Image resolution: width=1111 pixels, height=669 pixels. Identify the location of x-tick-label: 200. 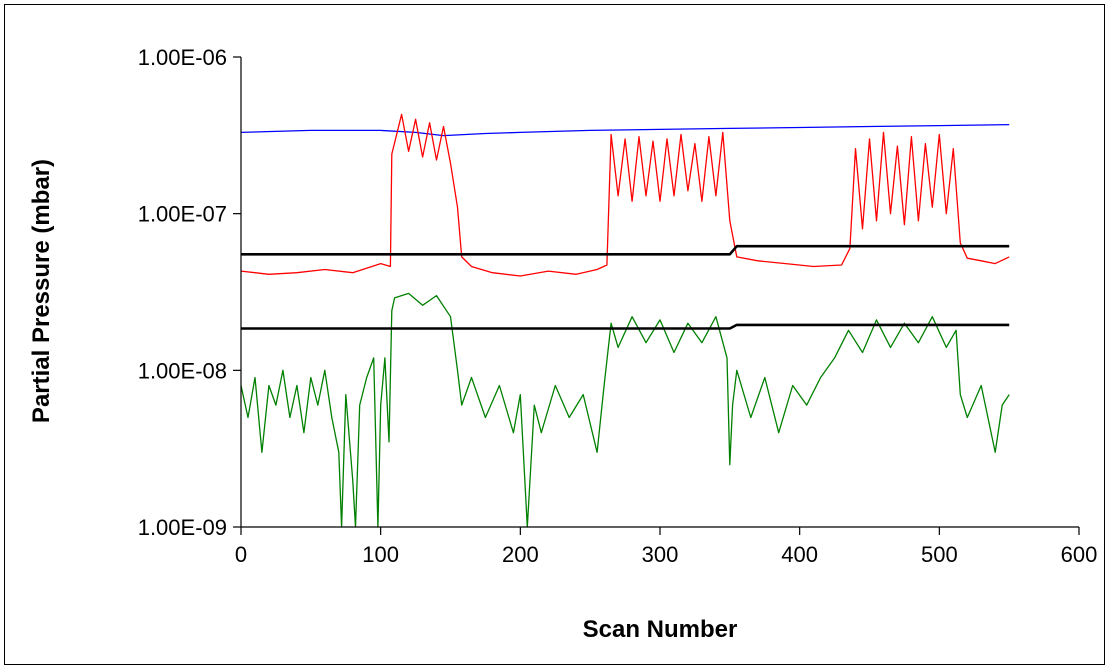
(520, 554).